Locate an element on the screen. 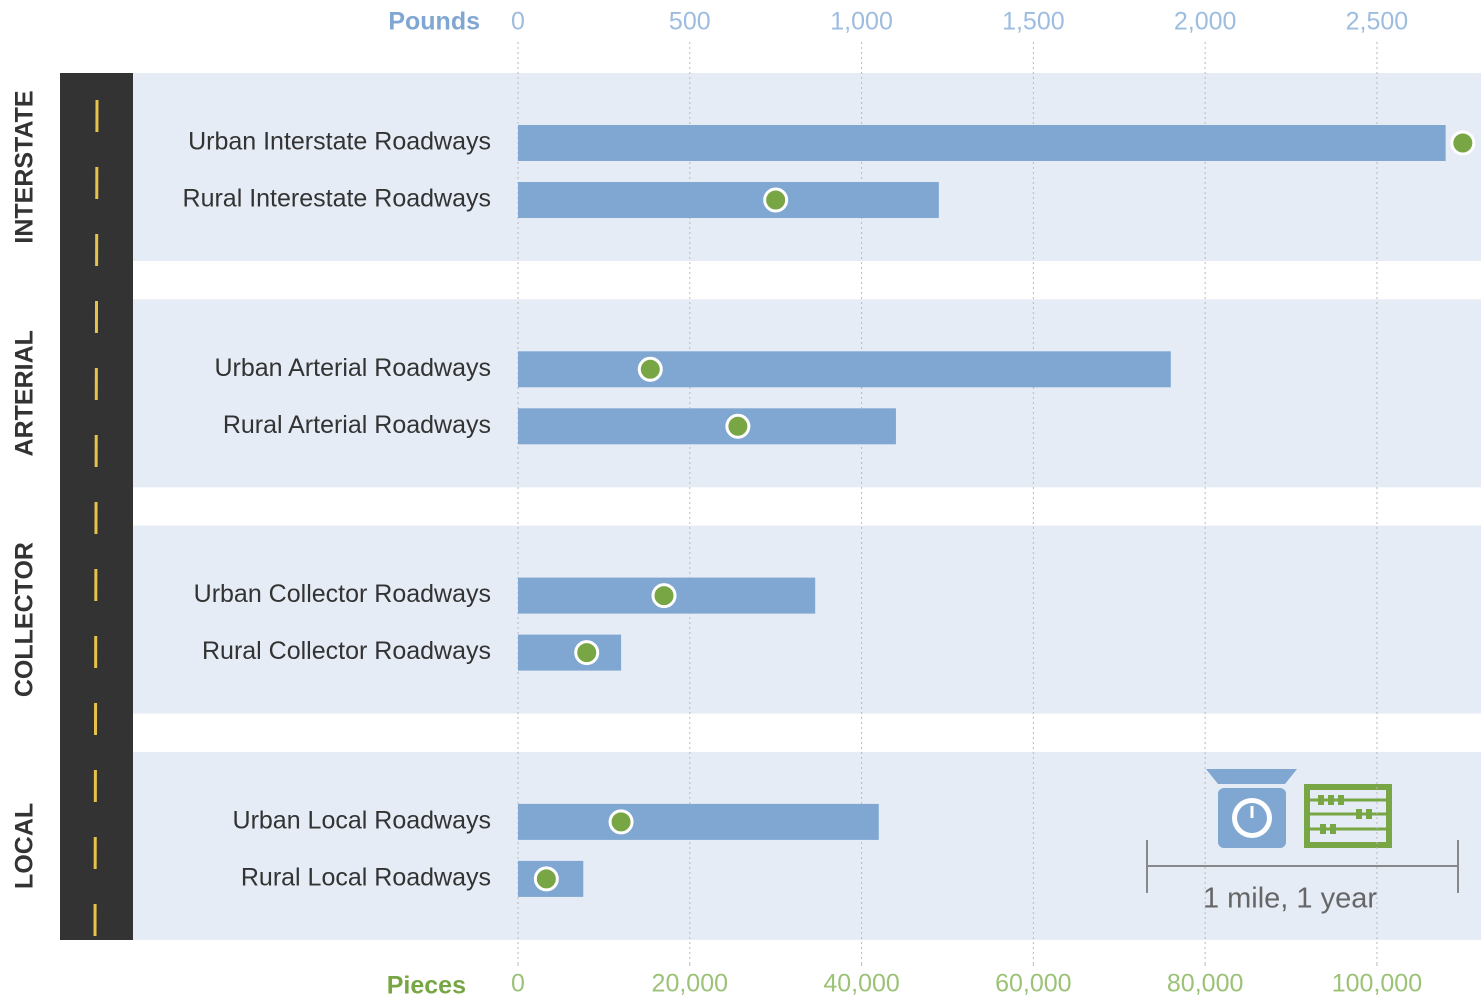 Image resolution: width=1481 pixels, height=1000 pixels. x-tick-label: 1,500 is located at coordinates (1033, 22).